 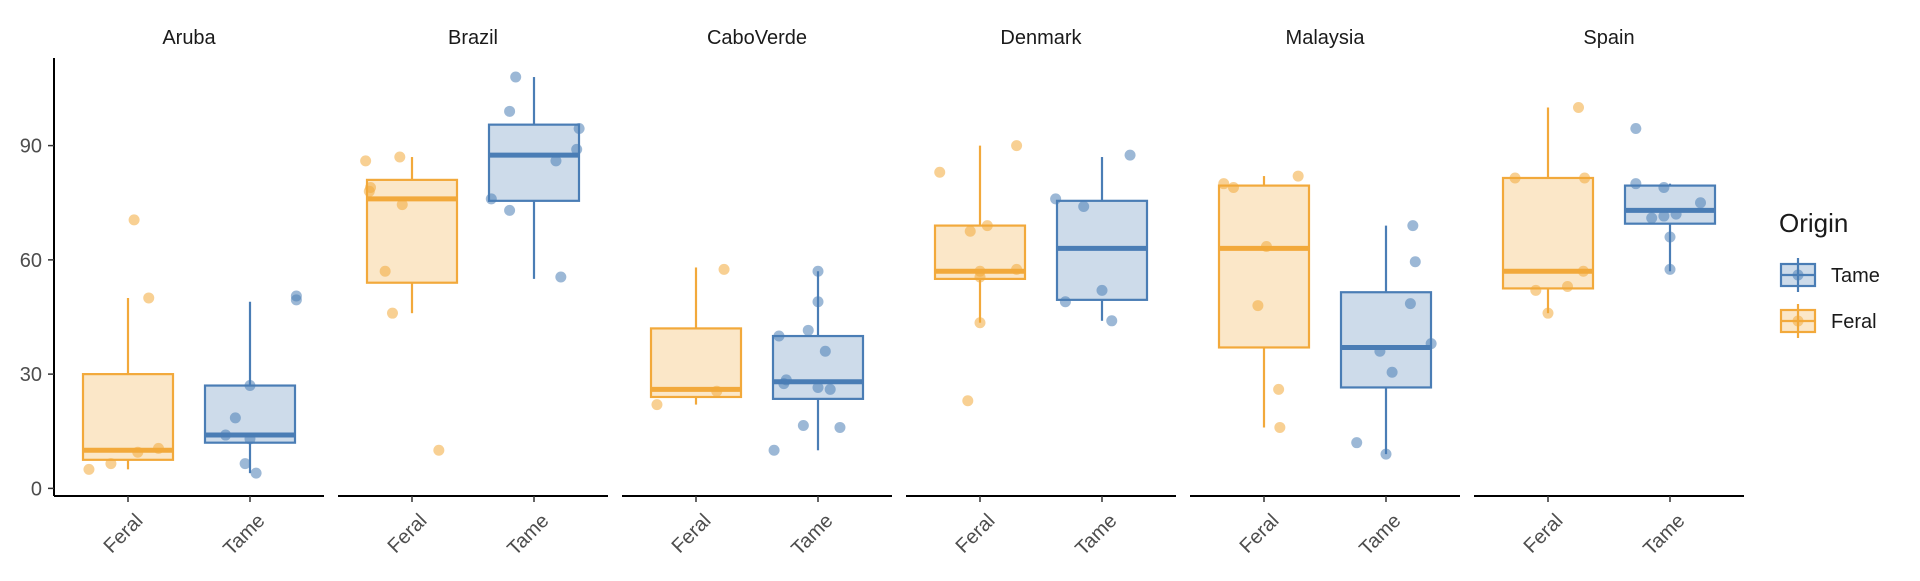 What do you see at coordinates (473, 38) in the screenshot?
I see `facet-title-brazil: Brazil` at bounding box center [473, 38].